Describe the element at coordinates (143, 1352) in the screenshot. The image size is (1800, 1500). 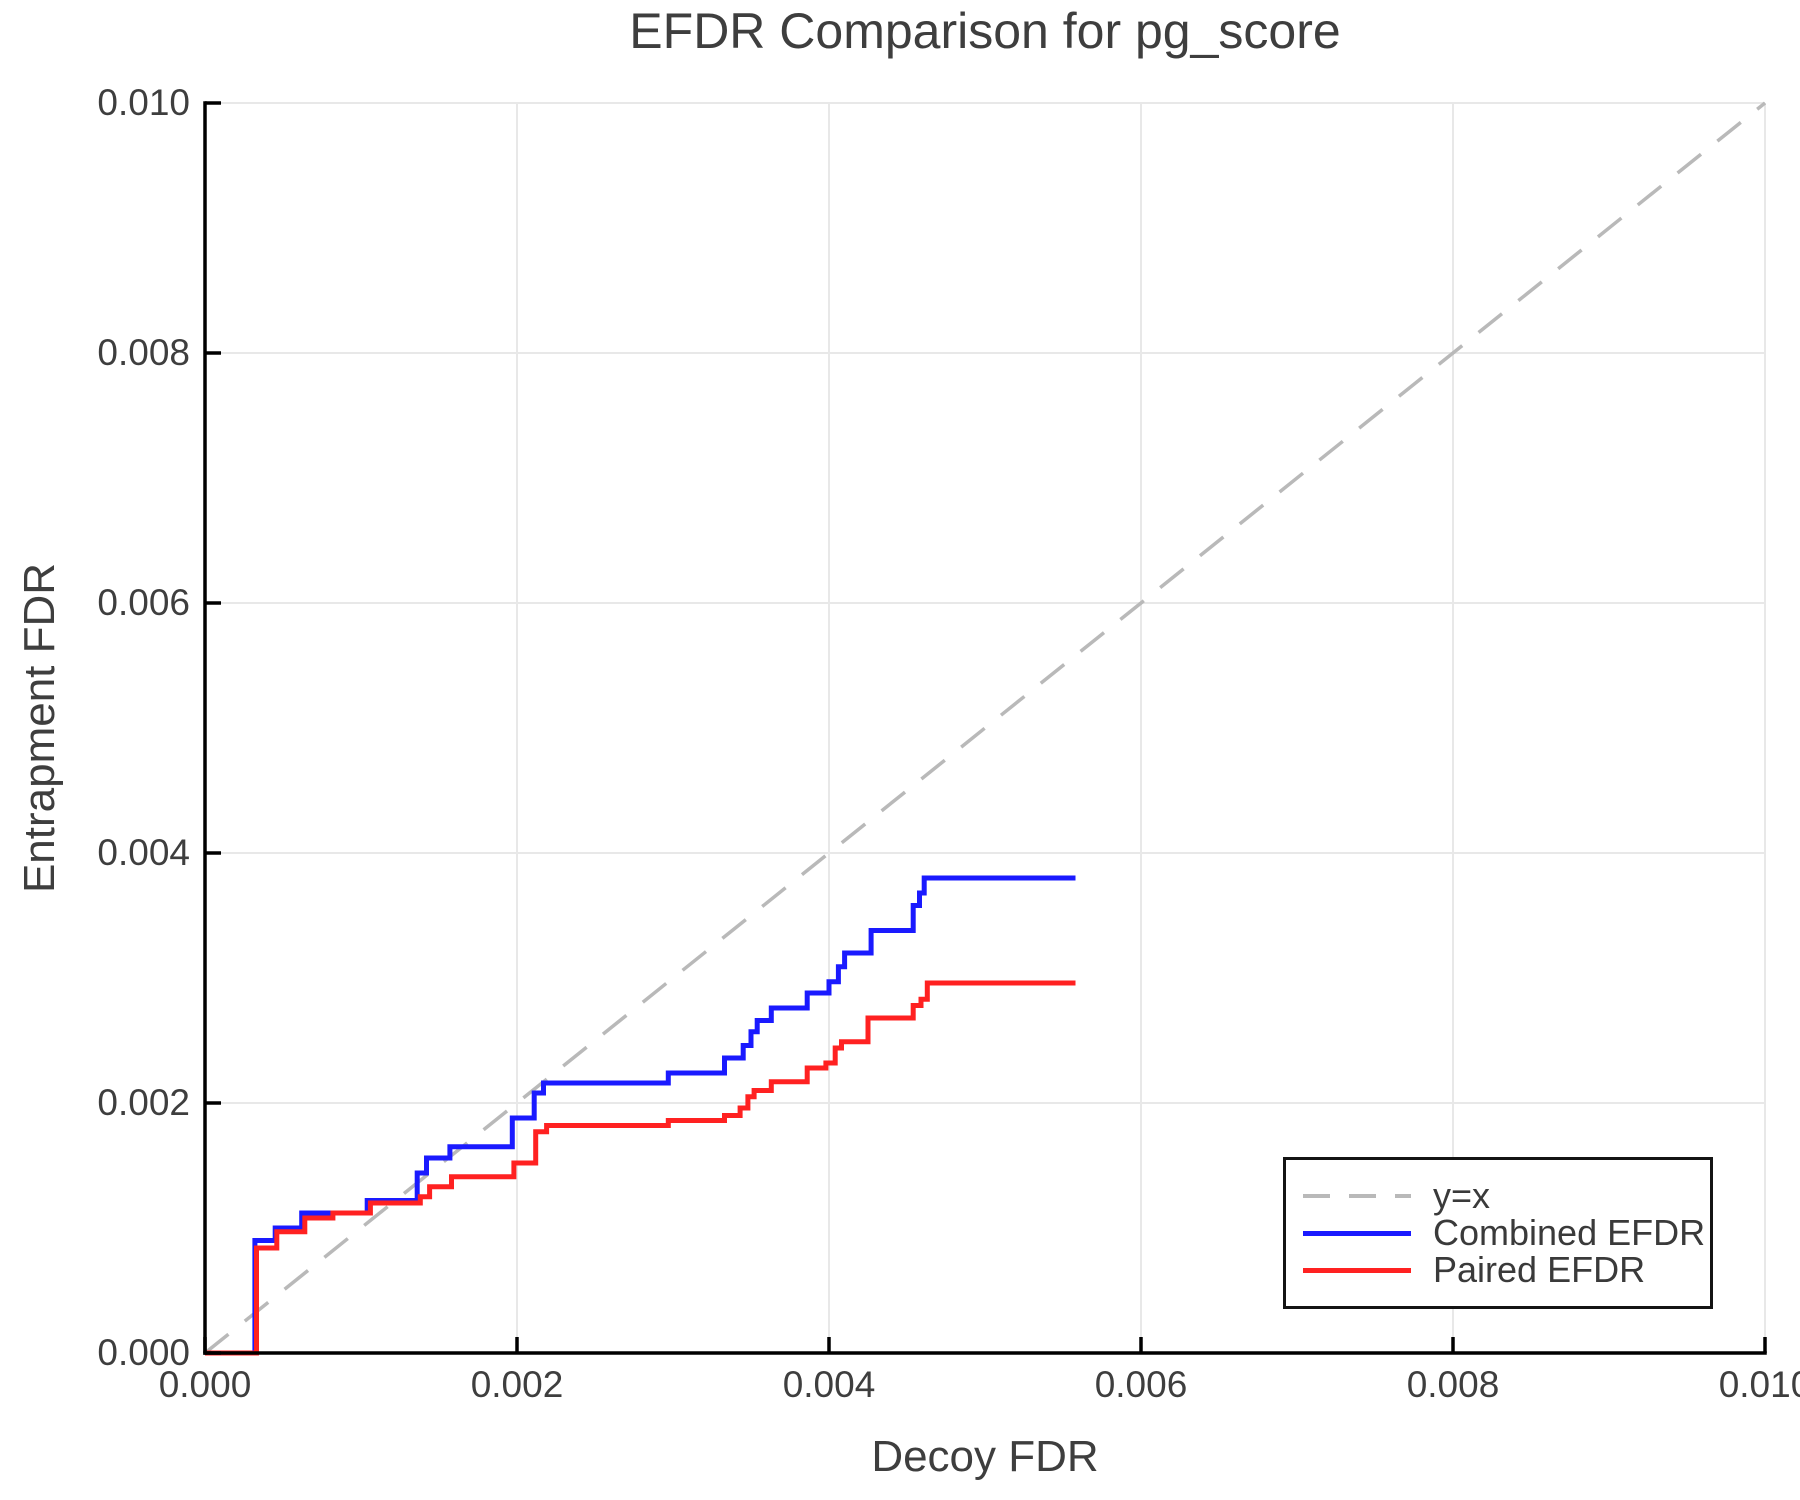
I see `y-tick-label: 0.000` at that location.